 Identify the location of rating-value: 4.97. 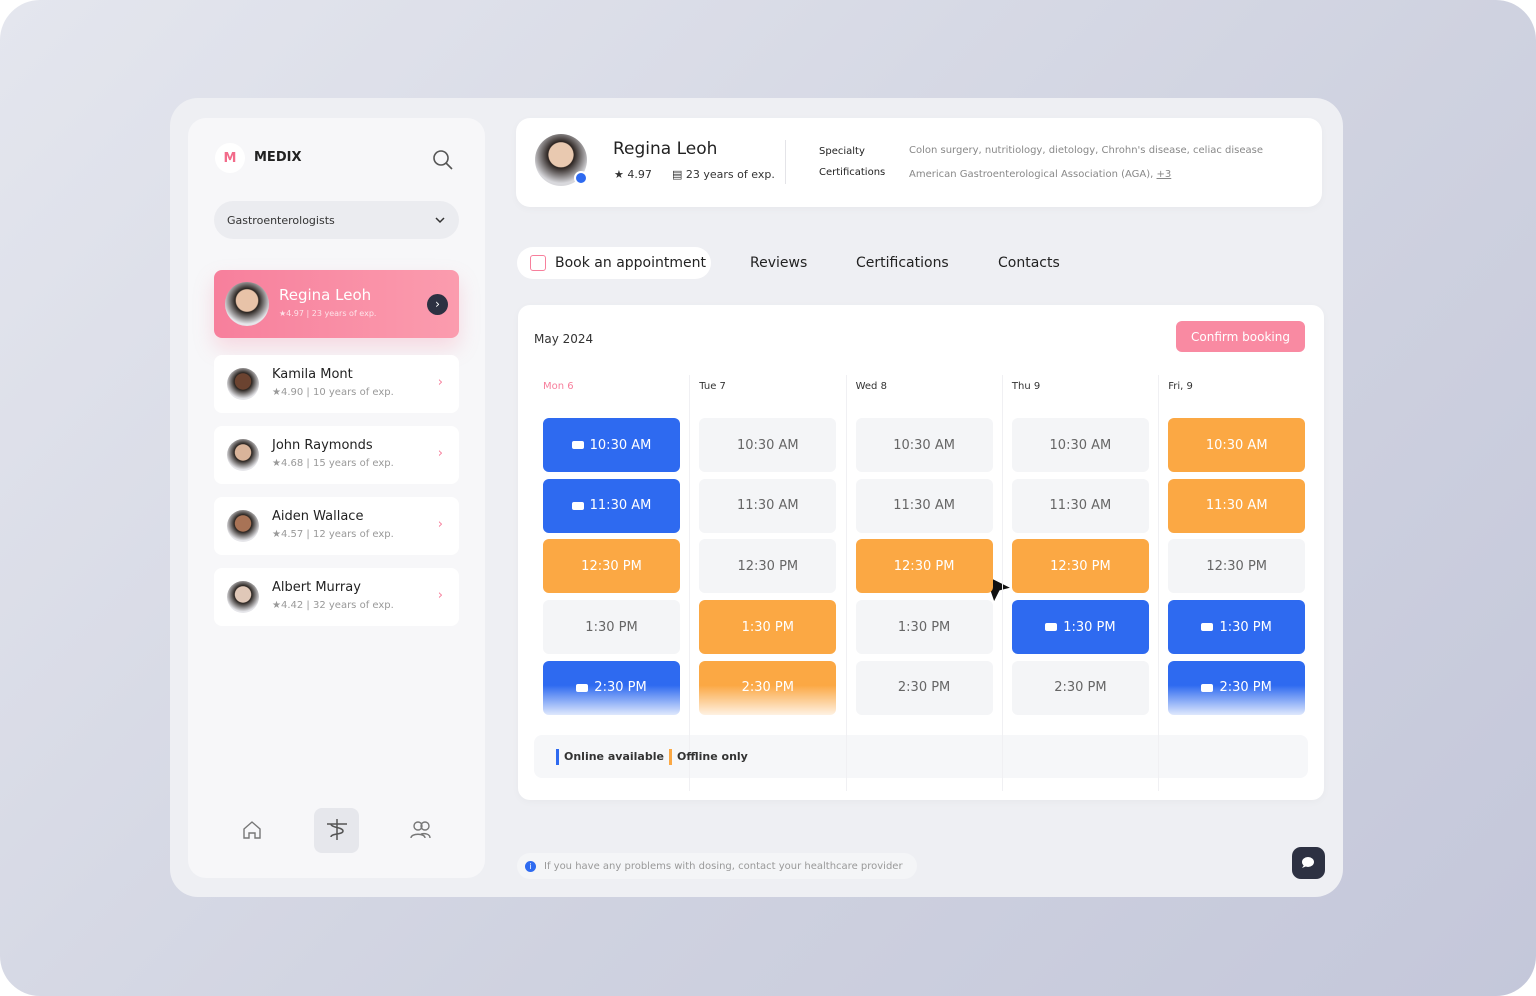
(639, 174).